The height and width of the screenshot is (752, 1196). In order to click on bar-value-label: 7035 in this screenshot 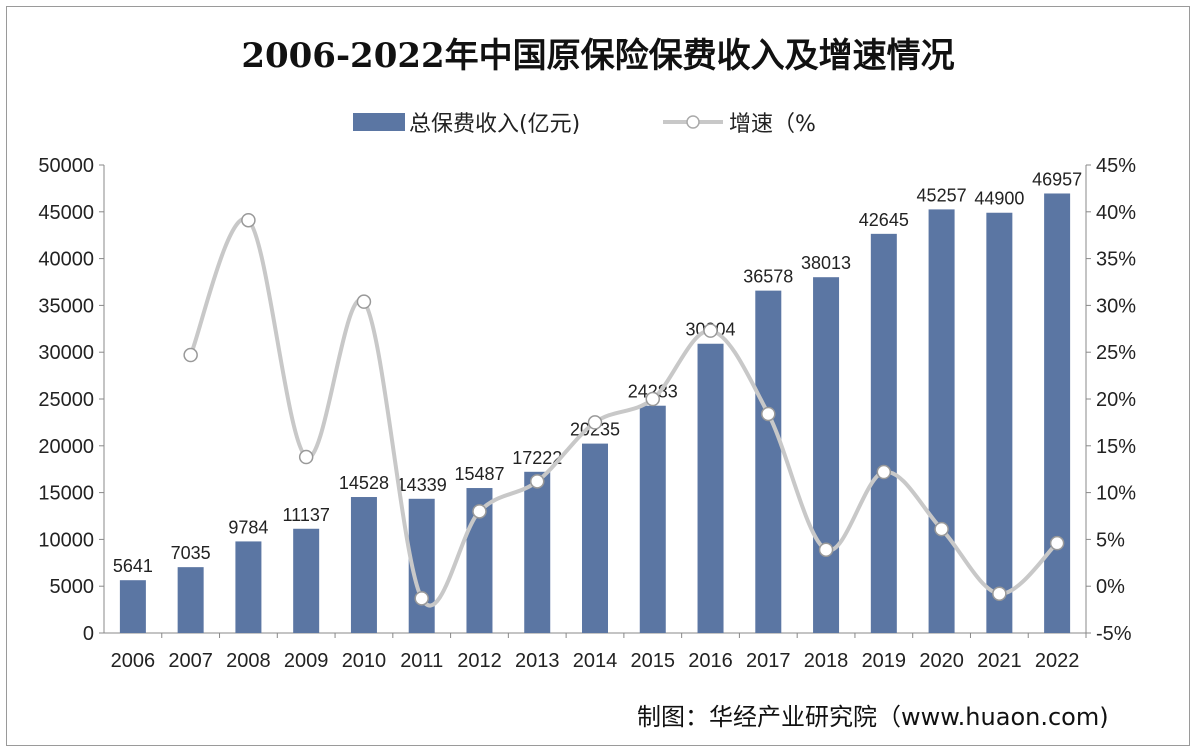, I will do `click(191, 553)`.